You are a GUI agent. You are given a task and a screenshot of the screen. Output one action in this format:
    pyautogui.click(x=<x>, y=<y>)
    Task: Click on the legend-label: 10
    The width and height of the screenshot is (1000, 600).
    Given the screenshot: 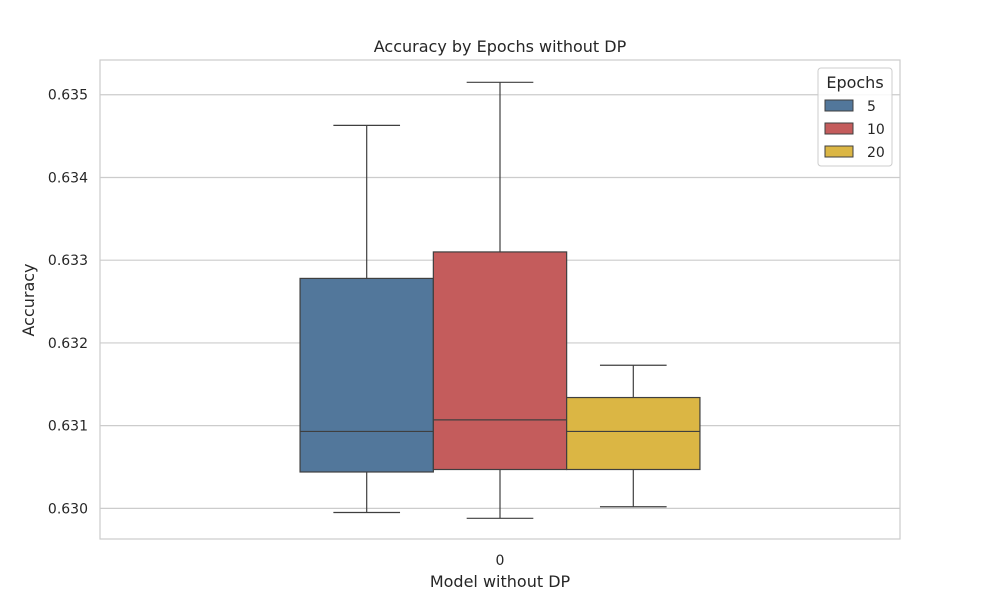 What is the action you would take?
    pyautogui.click(x=876, y=130)
    